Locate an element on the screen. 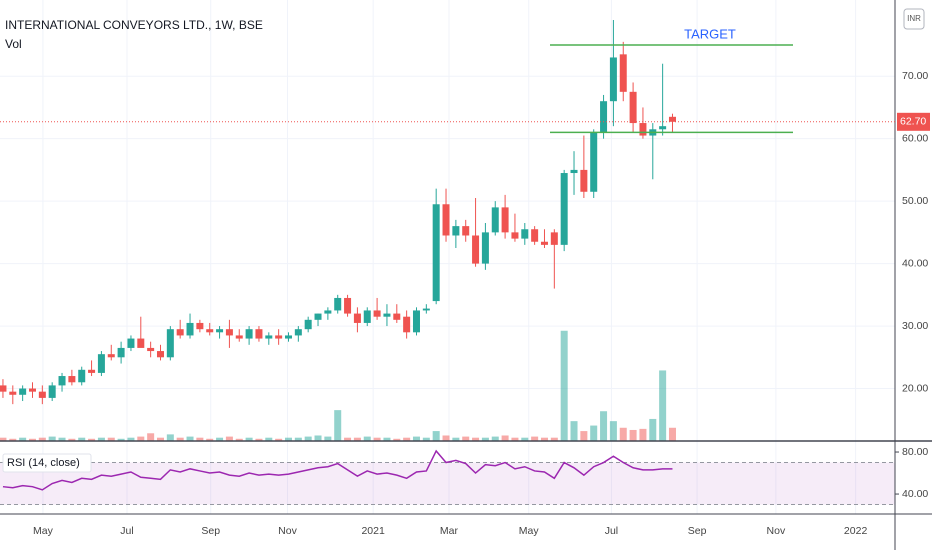  rsi-line is located at coordinates (337, 470).